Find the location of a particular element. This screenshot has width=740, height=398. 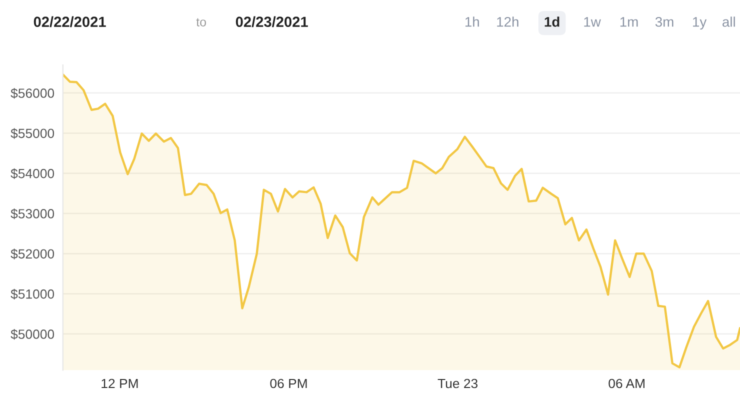

x-tick-label: 06 PM is located at coordinates (288, 383).